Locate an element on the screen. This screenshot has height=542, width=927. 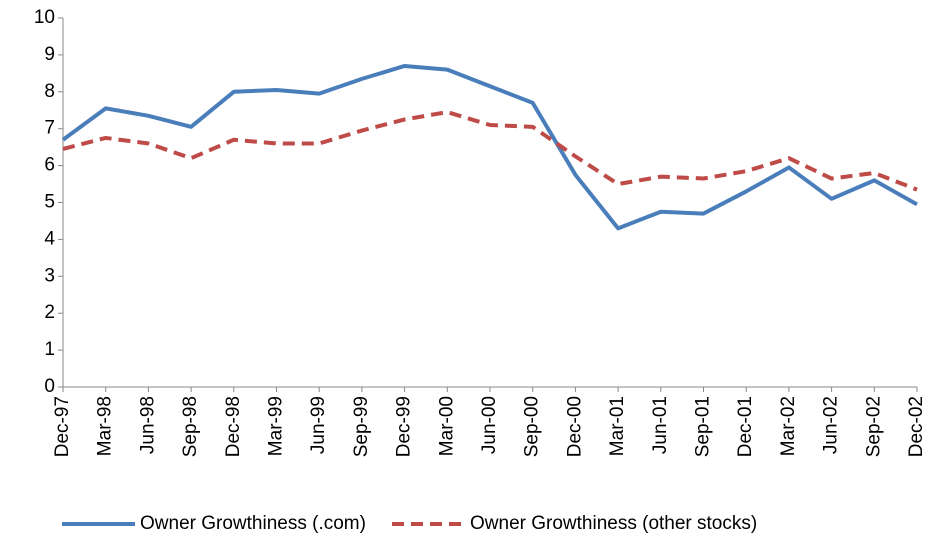
x-tick-label: Sep-00 is located at coordinates (532, 426).